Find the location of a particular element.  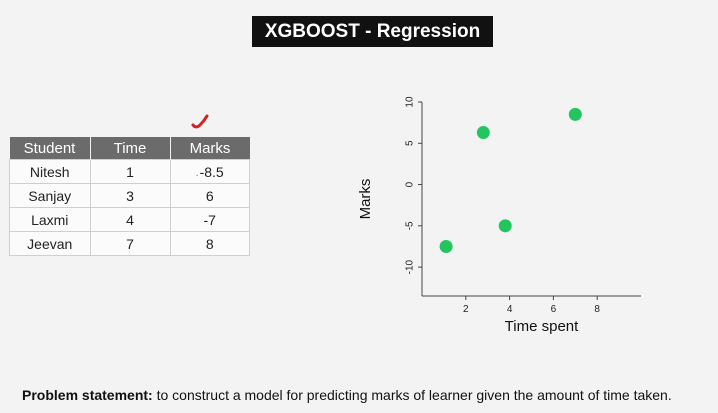

y-tick-label: -10 is located at coordinates (410, 266).